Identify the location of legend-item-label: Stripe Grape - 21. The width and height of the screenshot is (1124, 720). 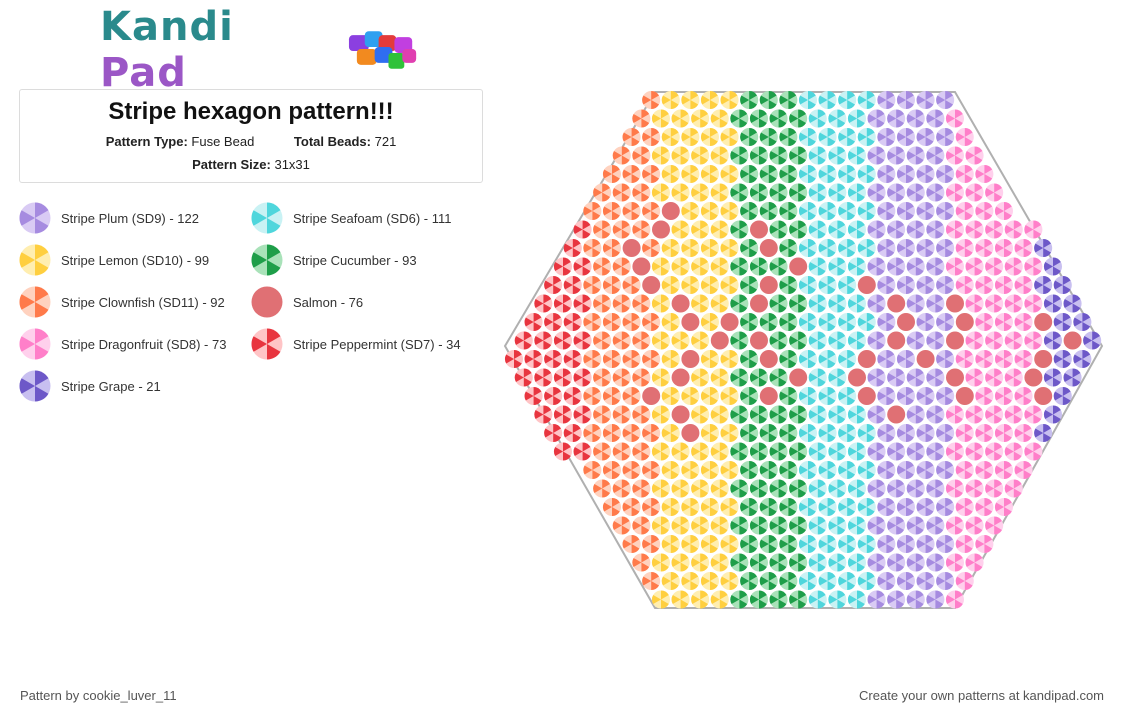
(111, 386).